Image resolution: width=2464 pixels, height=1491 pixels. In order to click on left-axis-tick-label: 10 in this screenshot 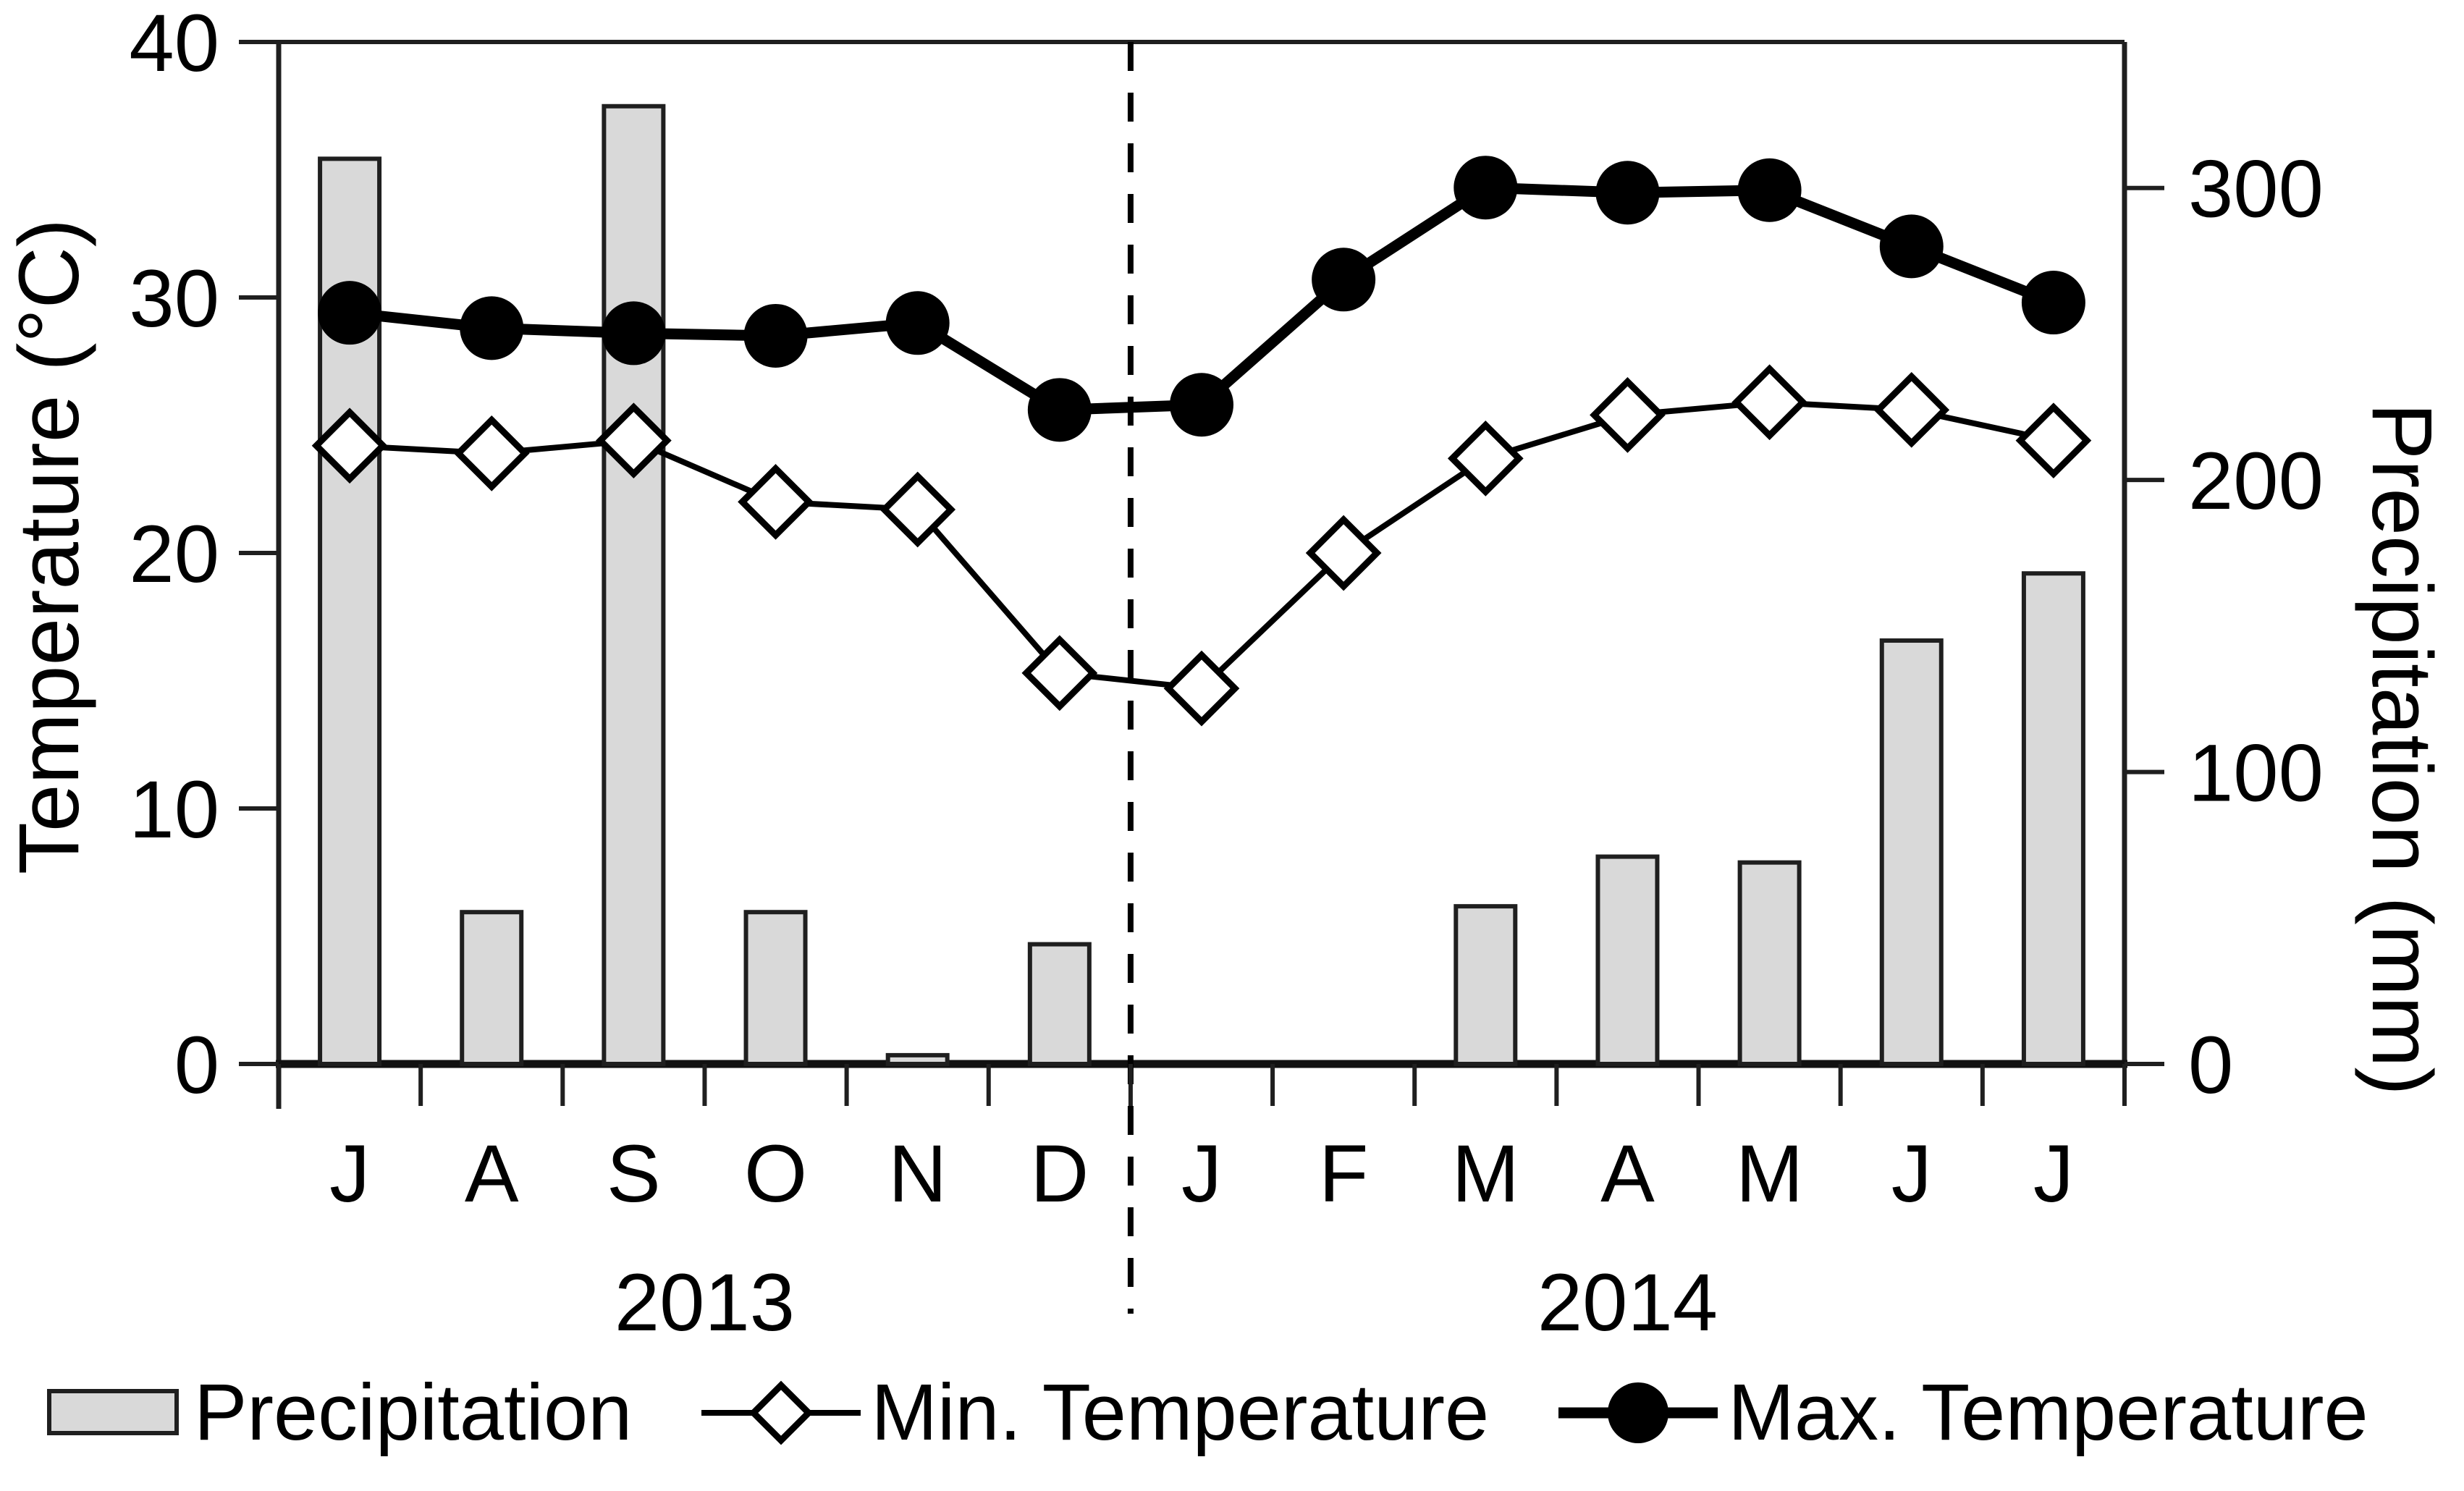, I will do `click(174, 810)`.